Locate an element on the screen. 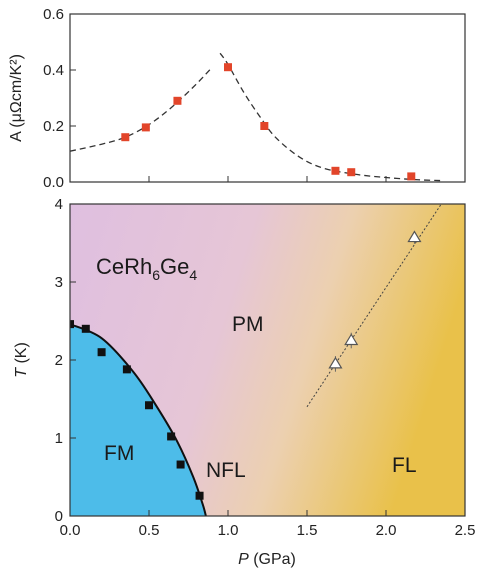  region-label-fm: FM is located at coordinates (119, 453).